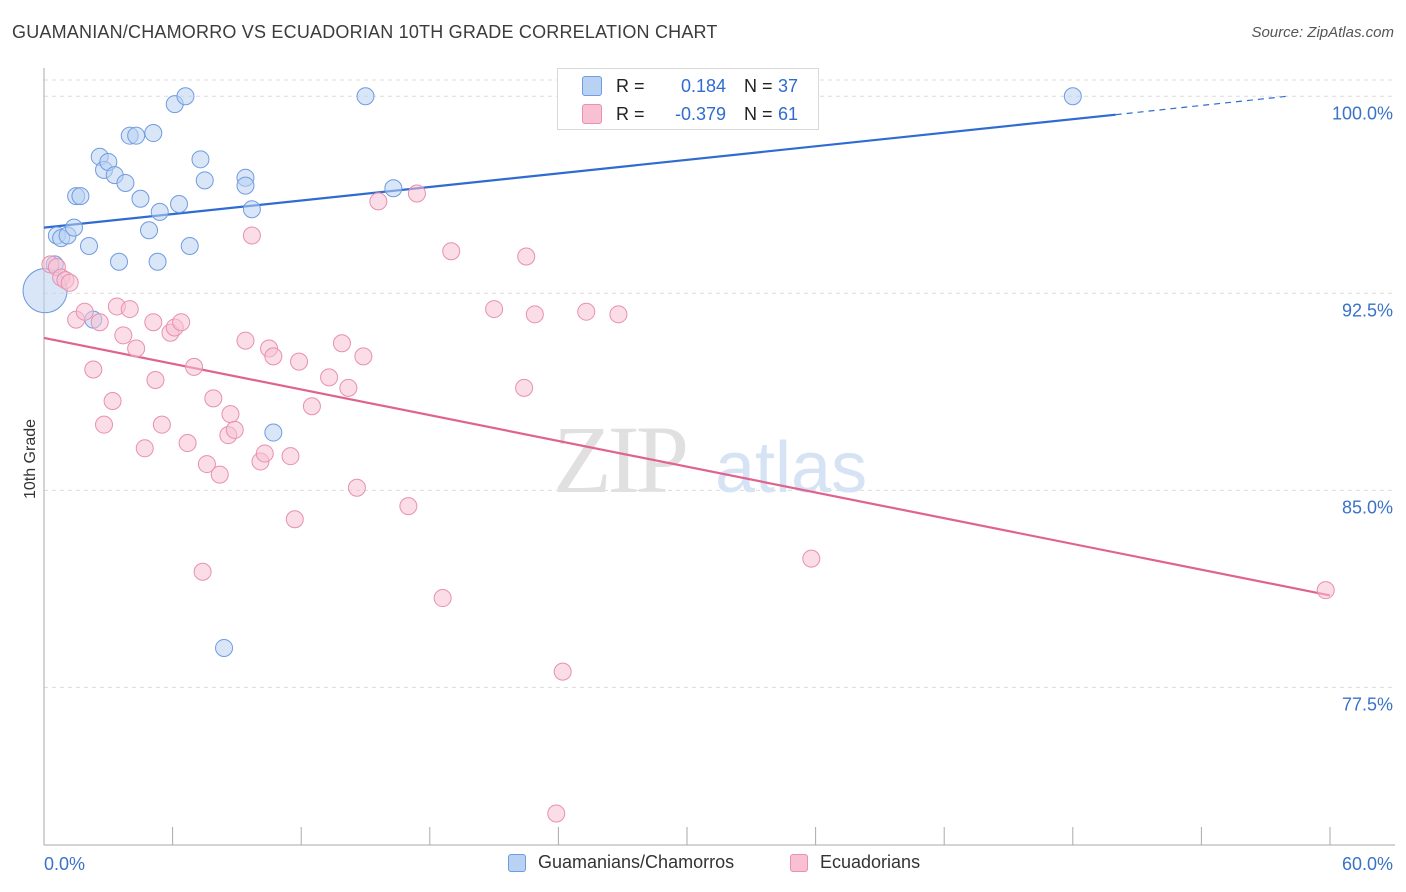 The width and height of the screenshot is (1406, 892). I want to click on legend-item-ecuadorian: Ecuadorians, so click(855, 862).